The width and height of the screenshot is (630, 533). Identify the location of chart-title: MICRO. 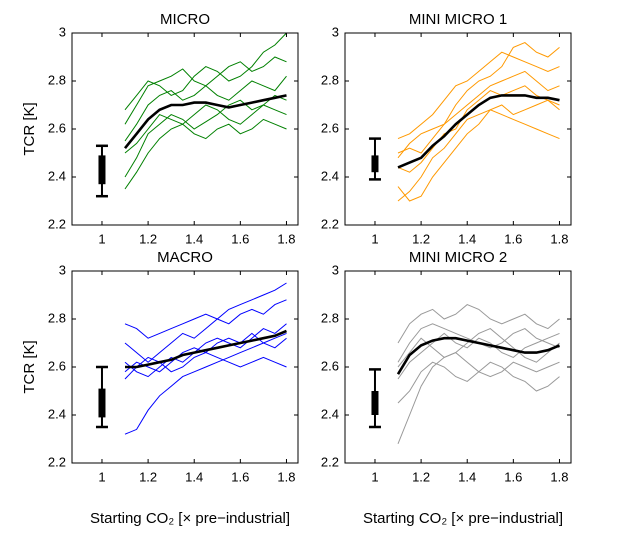
(185, 19).